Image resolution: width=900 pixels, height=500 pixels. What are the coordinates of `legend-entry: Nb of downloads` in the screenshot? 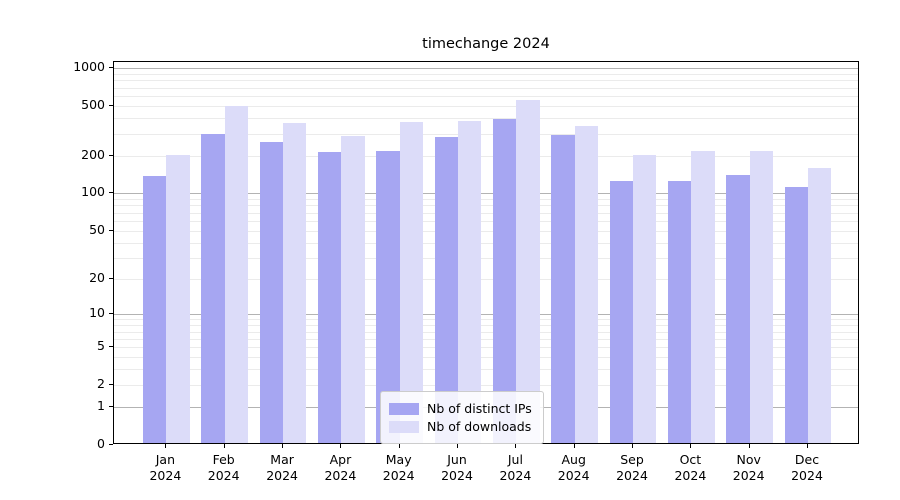 It's located at (462, 426).